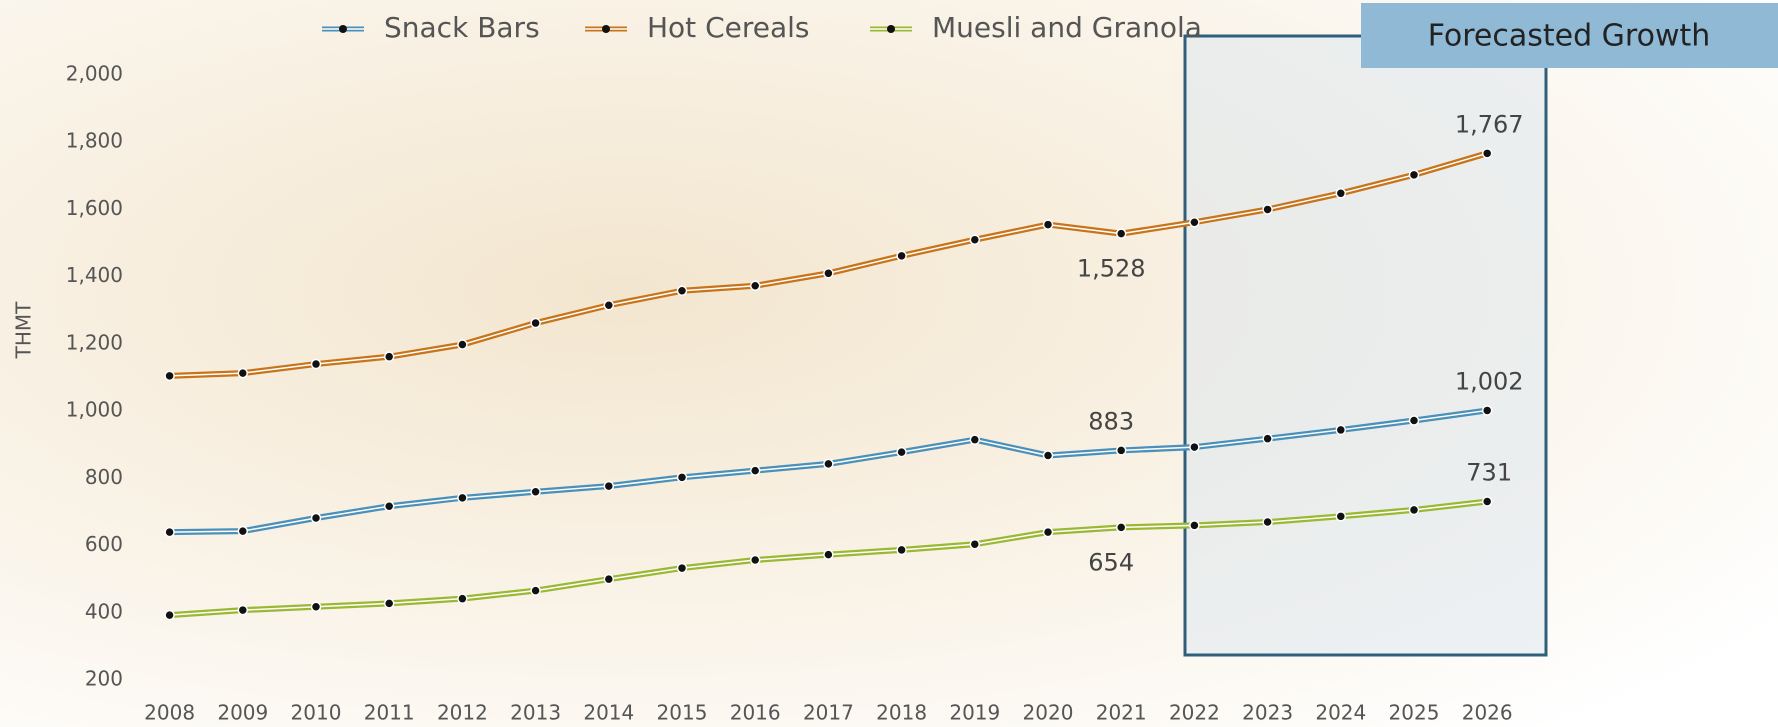  What do you see at coordinates (316, 713) in the screenshot?
I see `x-tick-label: 2010` at bounding box center [316, 713].